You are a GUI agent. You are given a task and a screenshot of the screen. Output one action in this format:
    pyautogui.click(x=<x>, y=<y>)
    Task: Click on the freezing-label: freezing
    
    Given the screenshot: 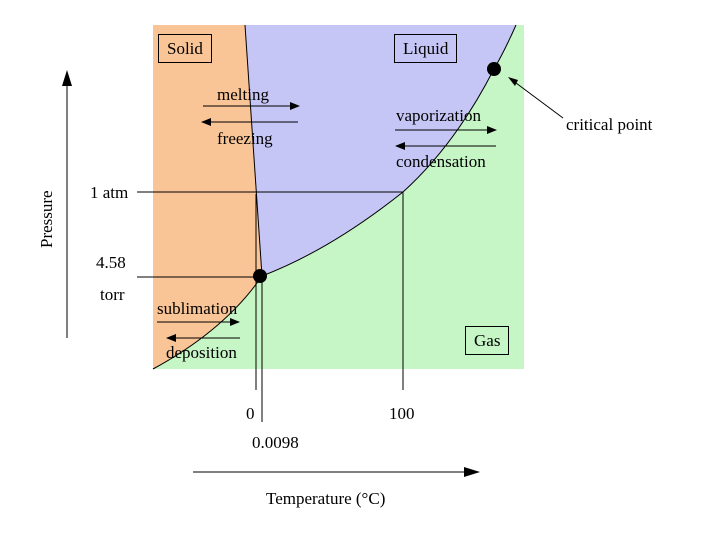 What is the action you would take?
    pyautogui.click(x=245, y=138)
    